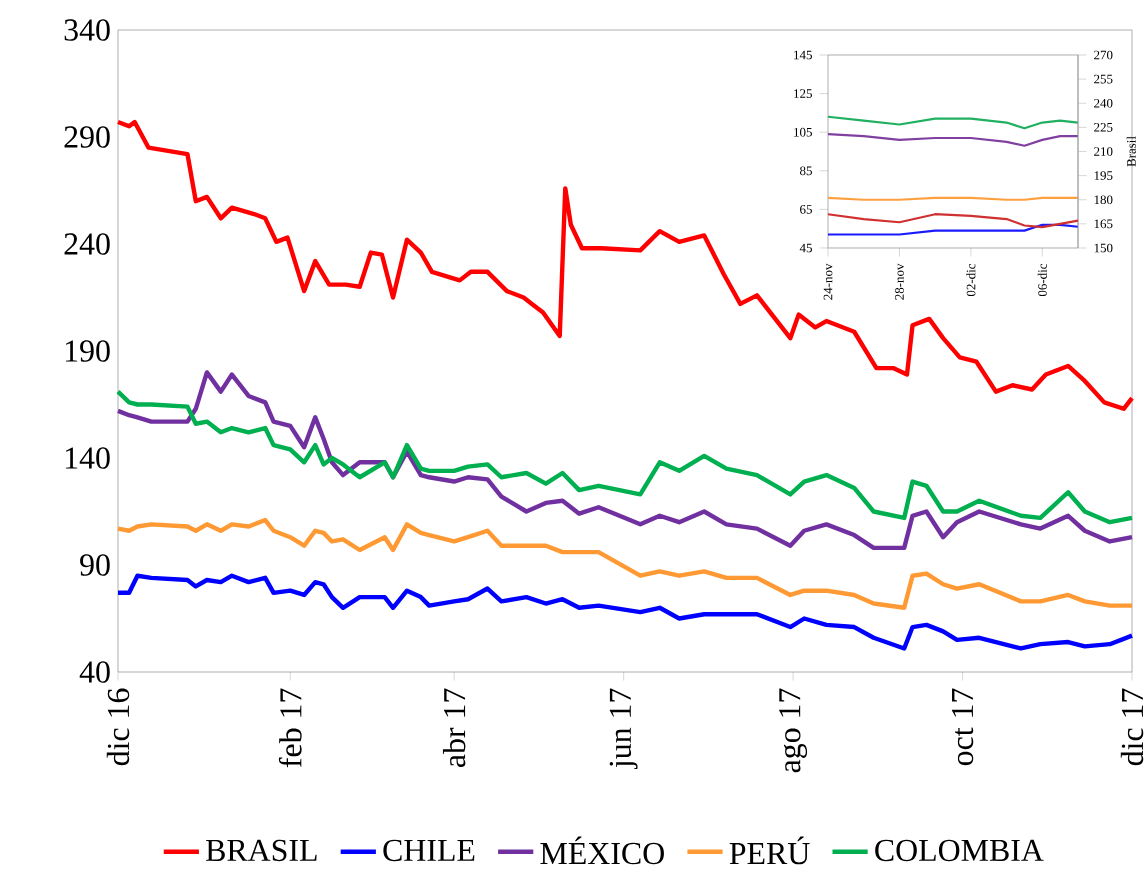 This screenshot has height=886, width=1148. What do you see at coordinates (623, 729) in the screenshot?
I see `x-tick-label: jun 17` at bounding box center [623, 729].